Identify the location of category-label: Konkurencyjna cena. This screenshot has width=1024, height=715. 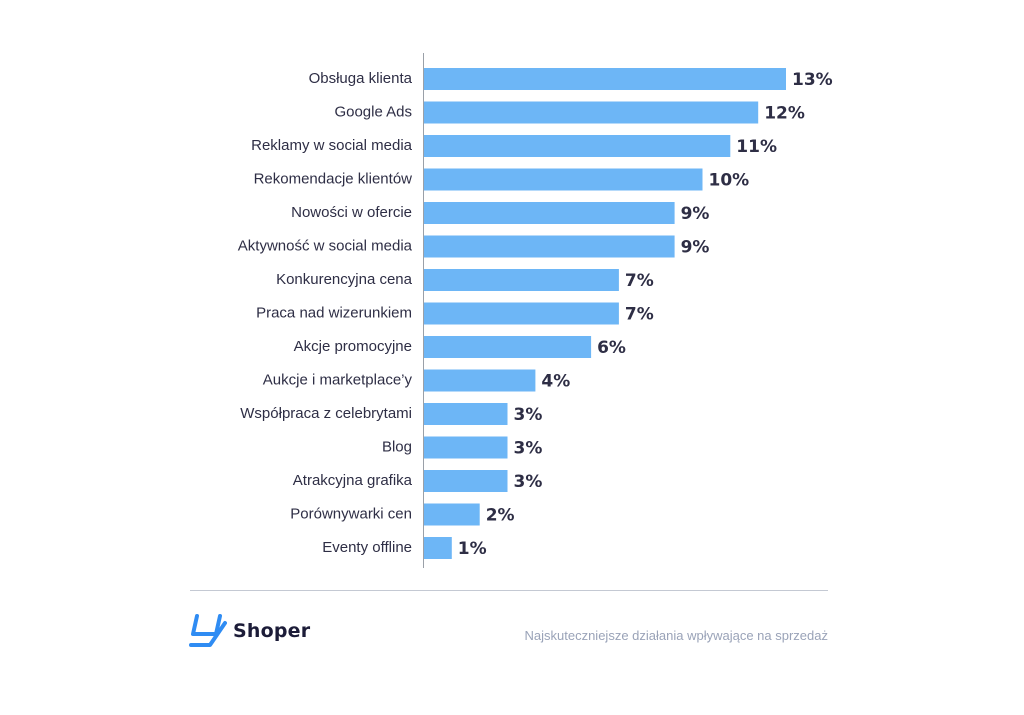
(344, 279).